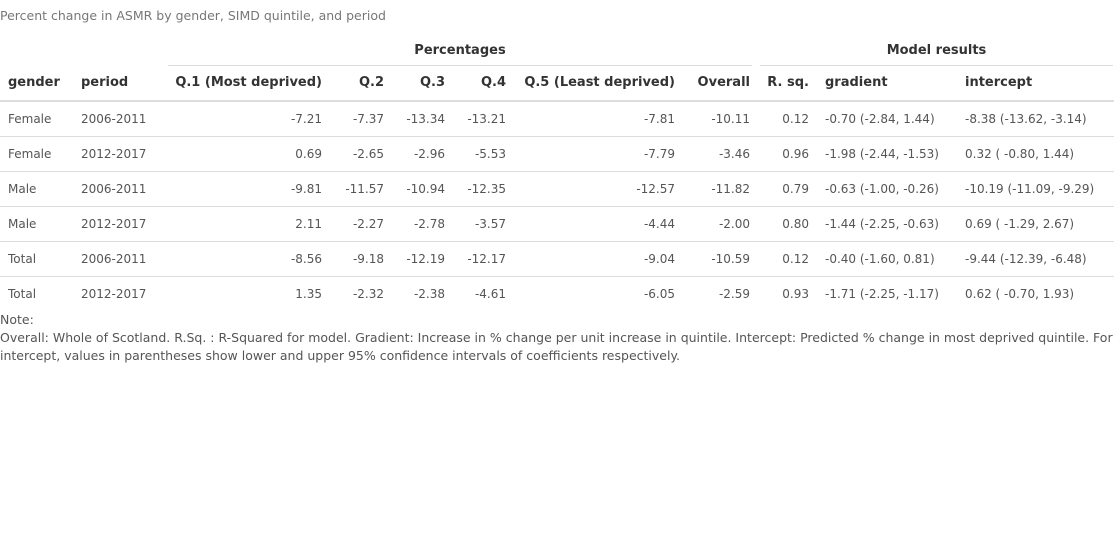 The image size is (1114, 549). Describe the element at coordinates (486, 189) in the screenshot. I see `cell-q4: -12.35` at that location.